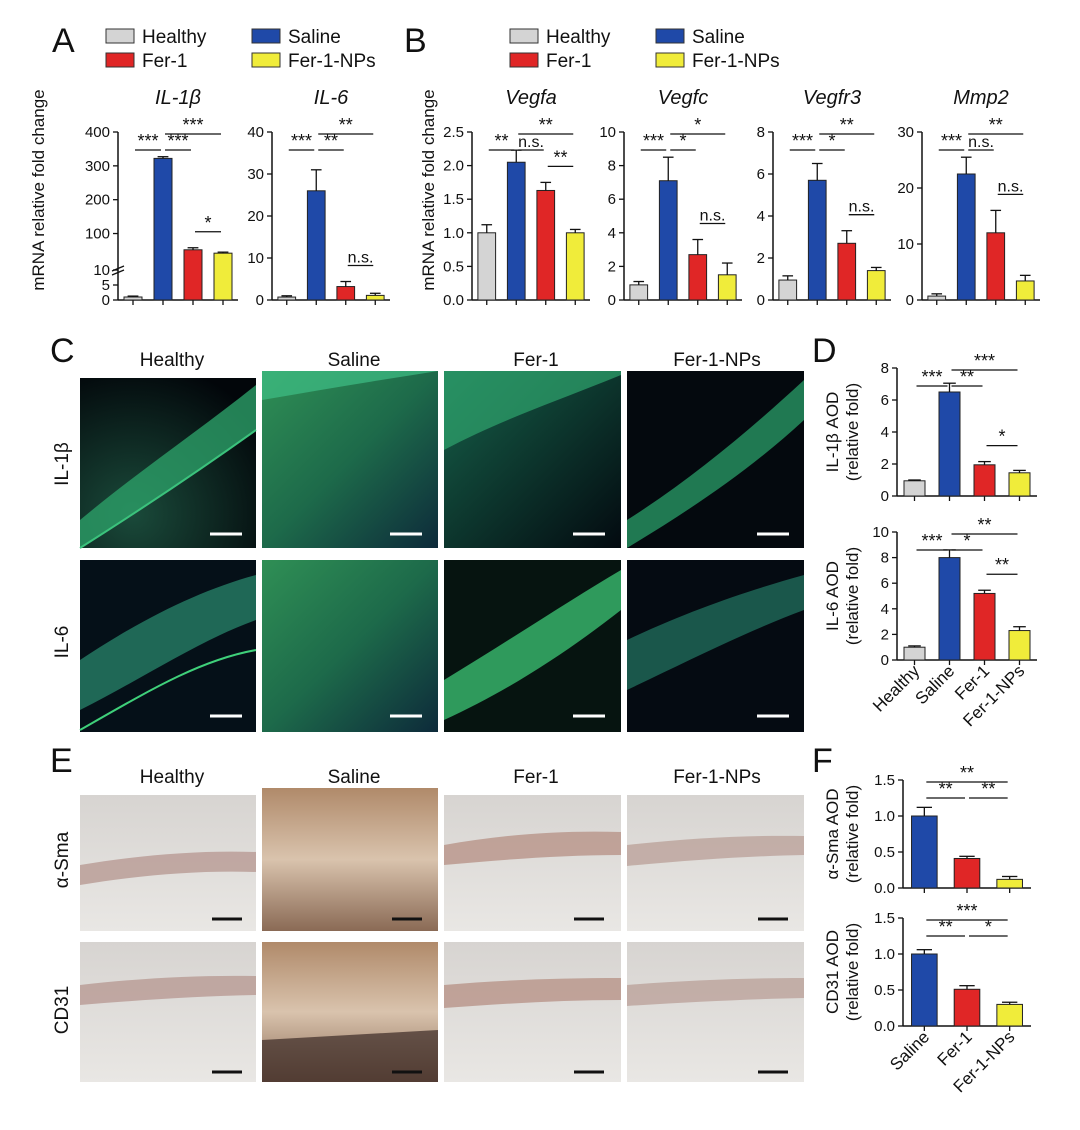 The height and width of the screenshot is (1130, 1080). What do you see at coordinates (97, 132) in the screenshot?
I see `y-tick-label: 400` at bounding box center [97, 132].